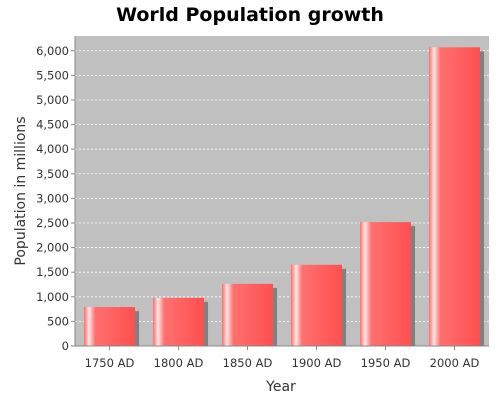  I want to click on y-tick-label: 3,500, so click(52, 174).